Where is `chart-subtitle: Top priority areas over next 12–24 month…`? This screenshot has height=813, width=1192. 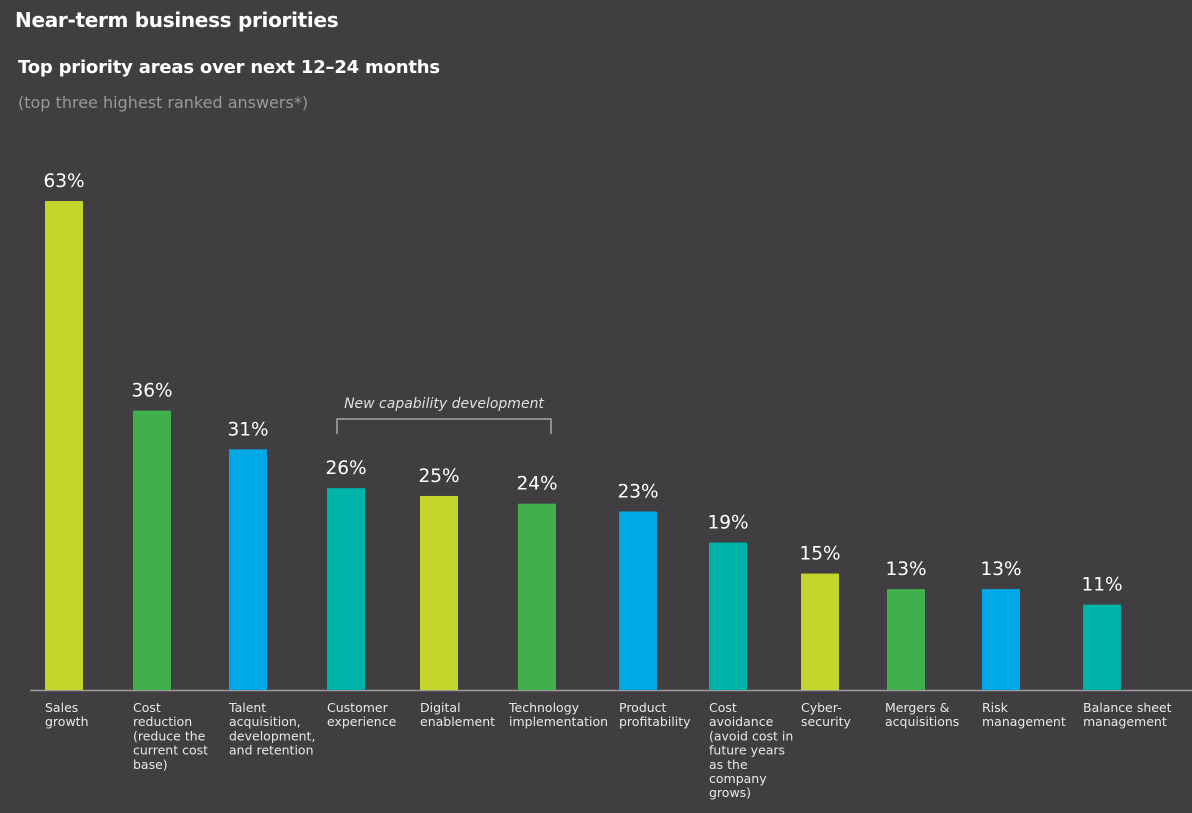
chart-subtitle: Top priority areas over next 12–24 month… is located at coordinates (229, 67).